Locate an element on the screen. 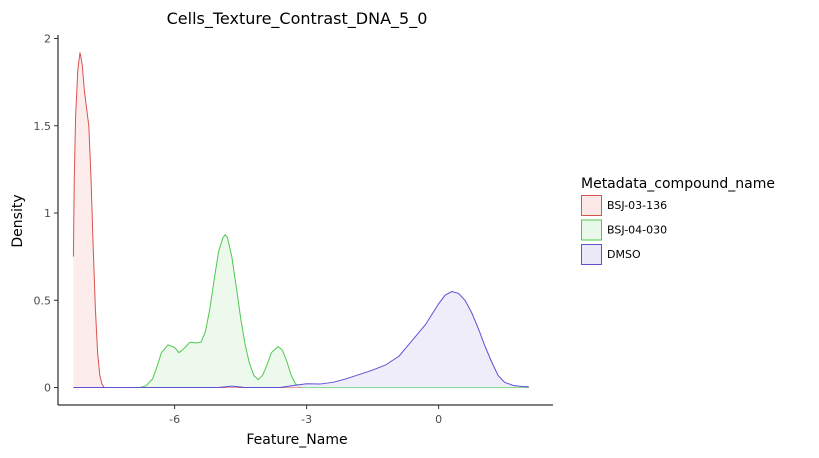 The image size is (819, 458). legend-swatch-dmso is located at coordinates (591, 254).